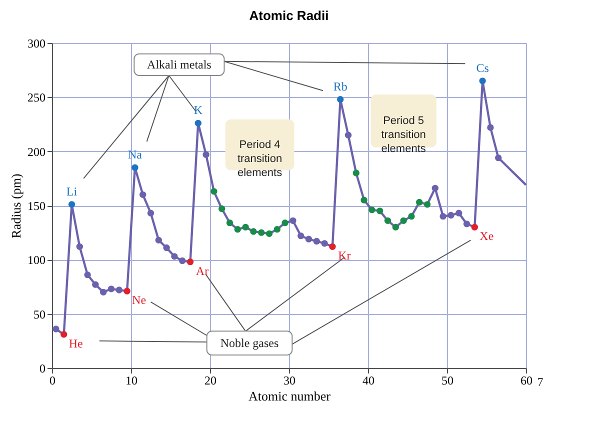  I want to click on y-tick-label: 50, so click(40, 314).